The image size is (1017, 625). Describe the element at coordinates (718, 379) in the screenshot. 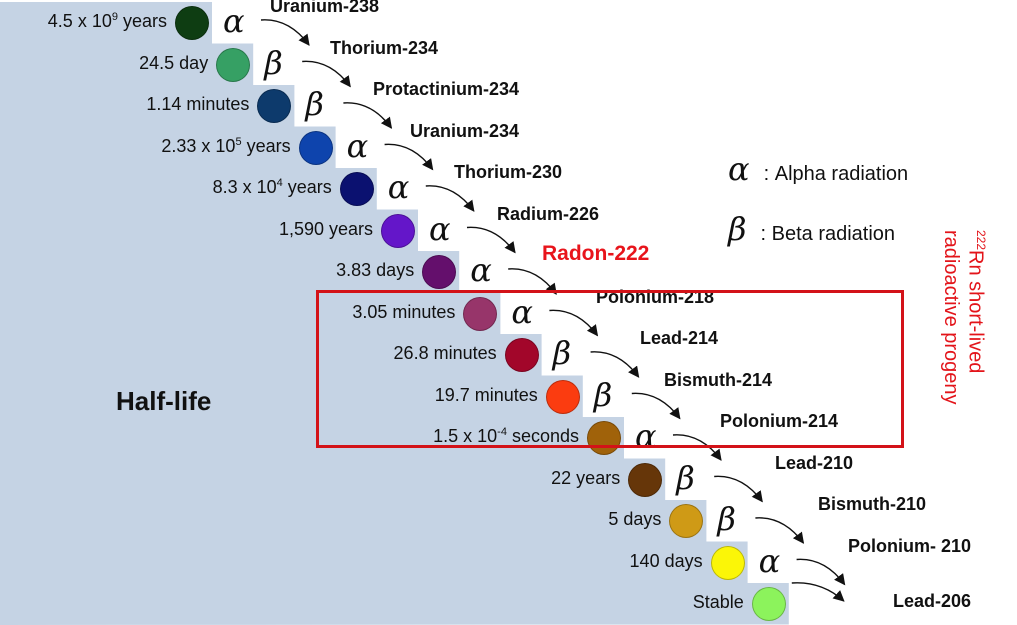

I see `isotope-label: Bismuth-214` at that location.